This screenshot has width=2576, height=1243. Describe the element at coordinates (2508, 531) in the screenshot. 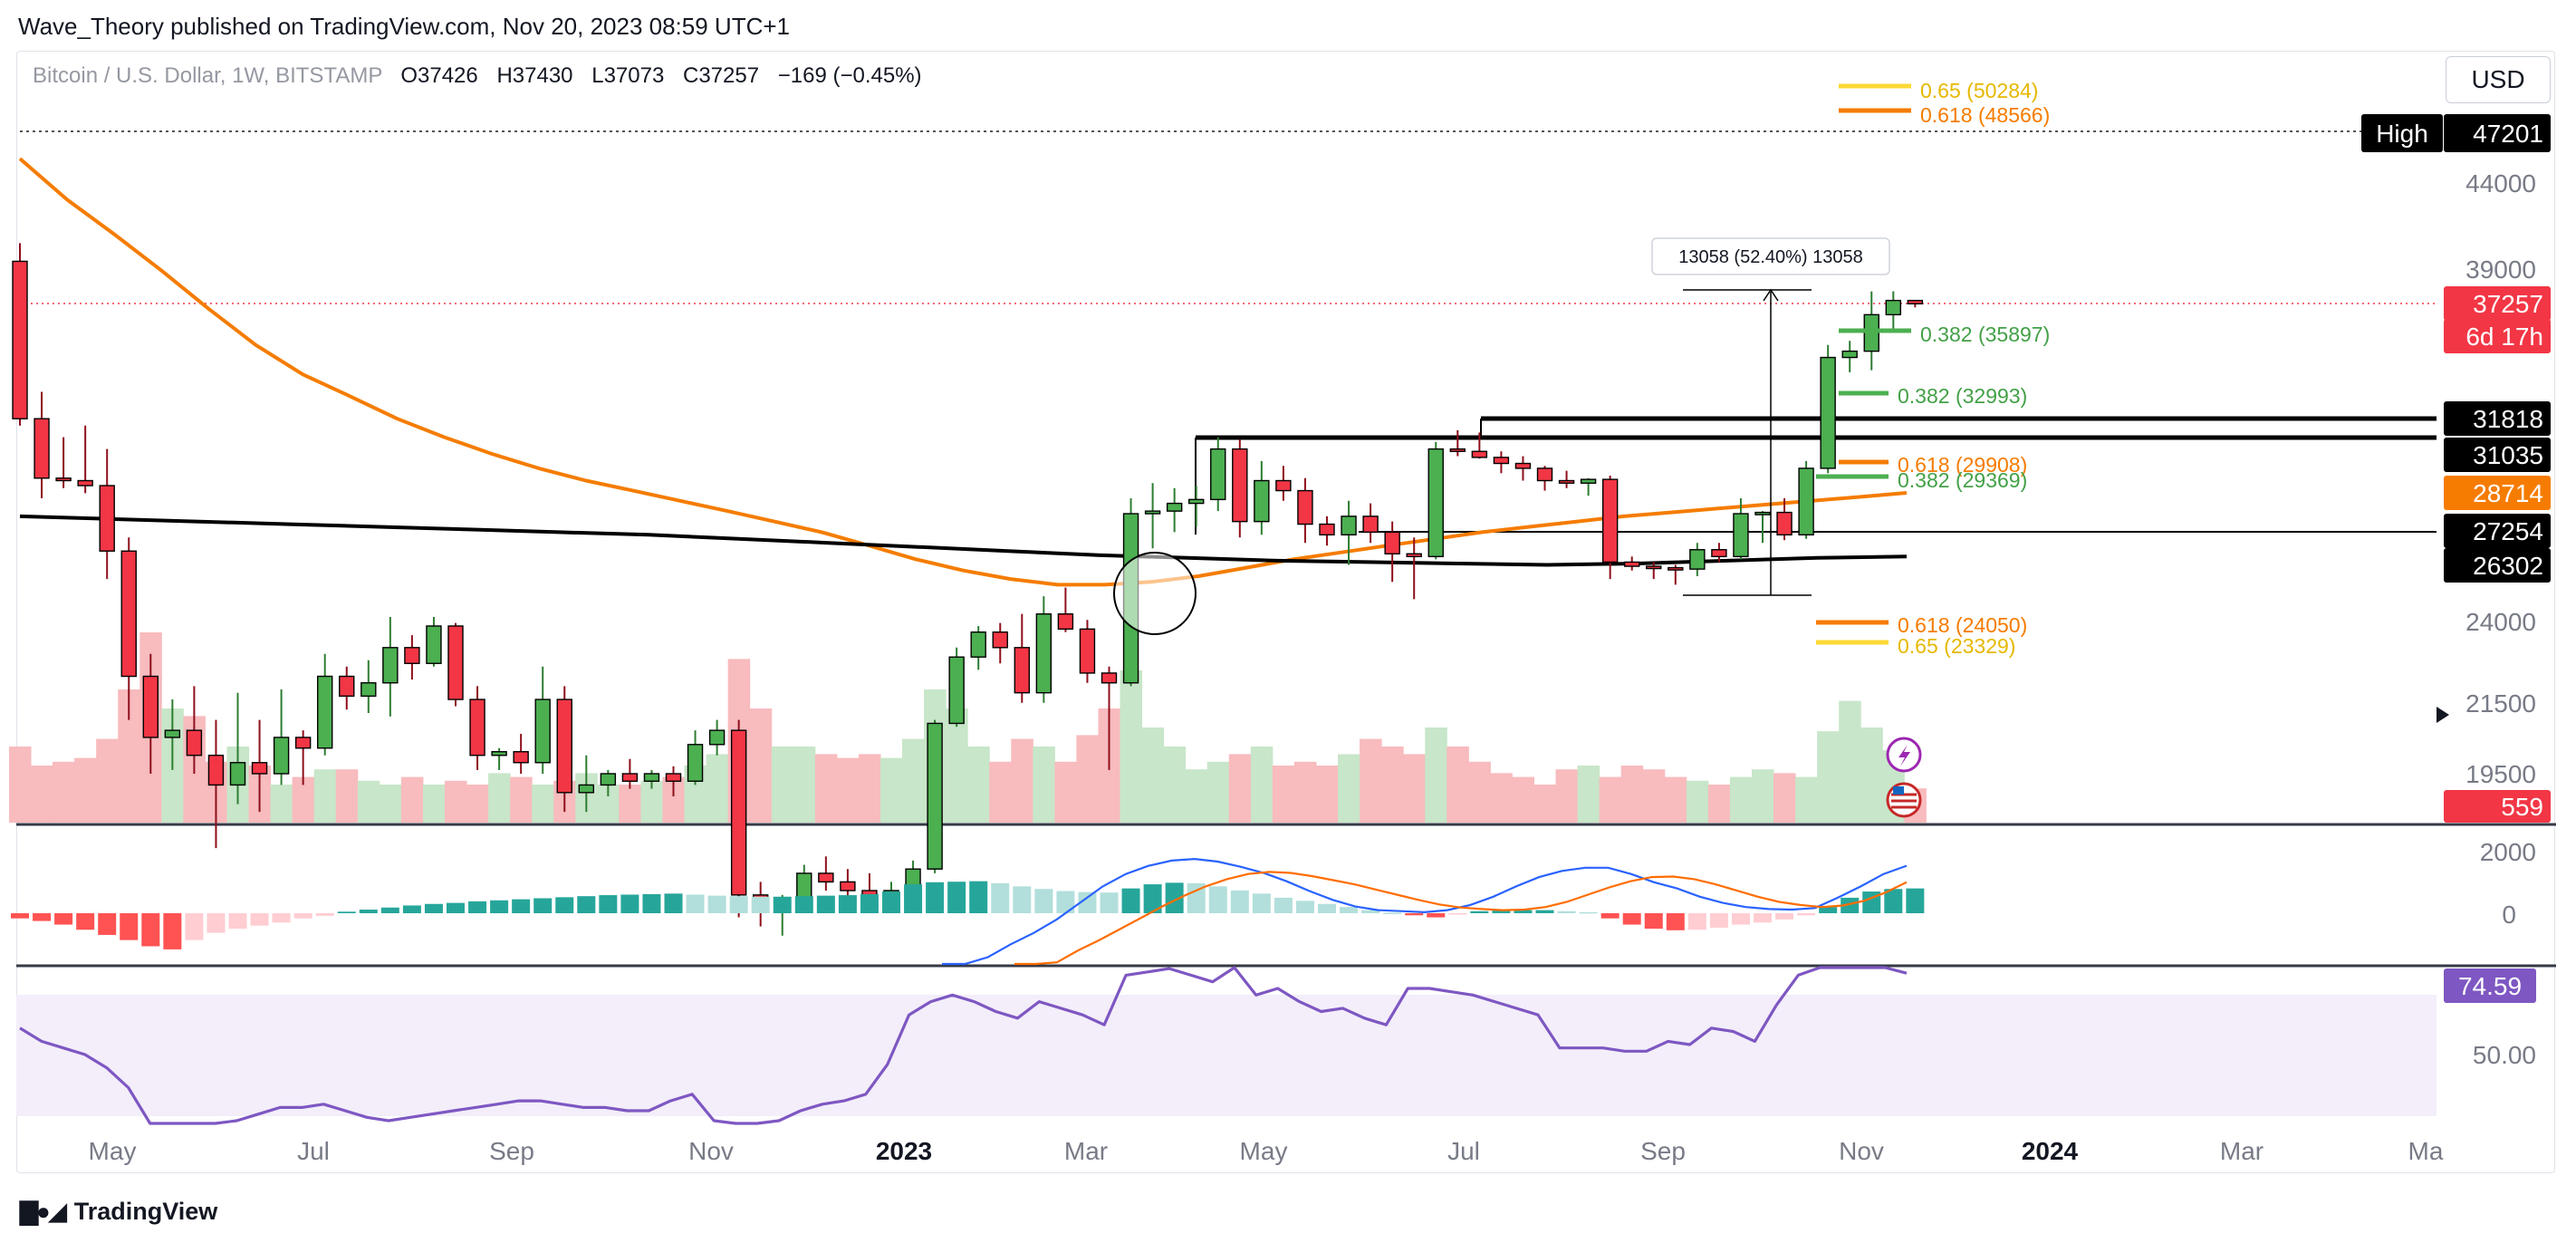

I see `level-label: 27254` at that location.